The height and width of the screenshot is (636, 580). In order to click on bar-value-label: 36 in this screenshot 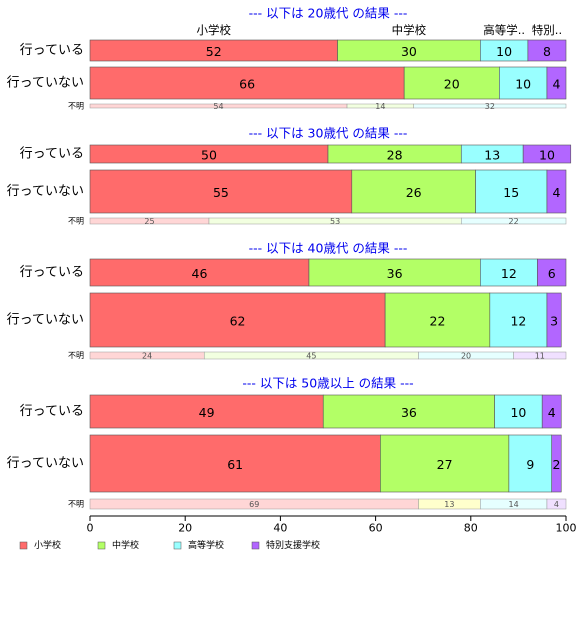, I will do `click(409, 412)`.